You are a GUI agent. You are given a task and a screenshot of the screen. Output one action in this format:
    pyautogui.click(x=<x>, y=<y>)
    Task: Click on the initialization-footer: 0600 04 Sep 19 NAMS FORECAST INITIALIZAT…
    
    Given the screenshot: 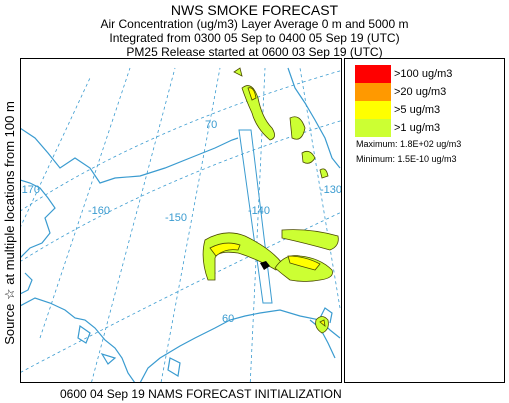 What is the action you would take?
    pyautogui.click(x=201, y=394)
    